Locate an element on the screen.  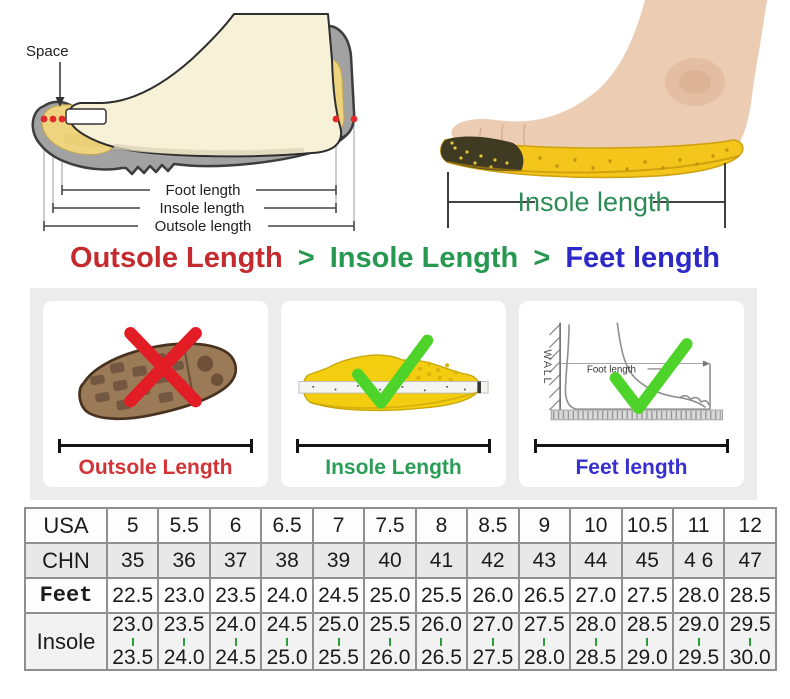
size-cell-feet: 28.0 is located at coordinates (698, 595).